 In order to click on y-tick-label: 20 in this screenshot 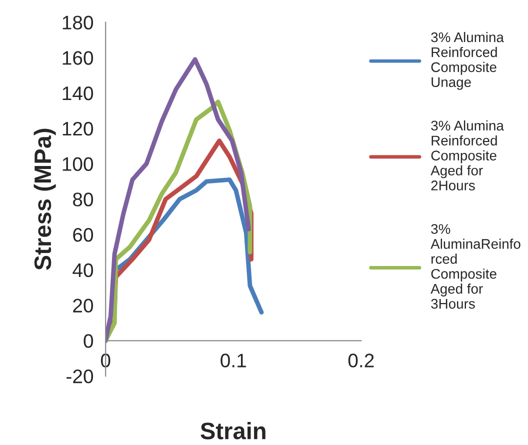, I will do `click(83, 305)`.